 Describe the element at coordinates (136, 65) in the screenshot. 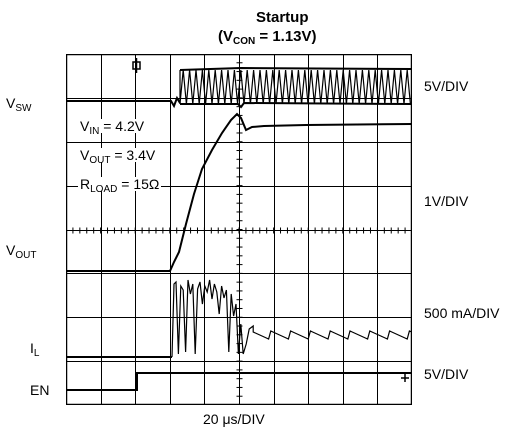

I see `trigger-marker` at that location.